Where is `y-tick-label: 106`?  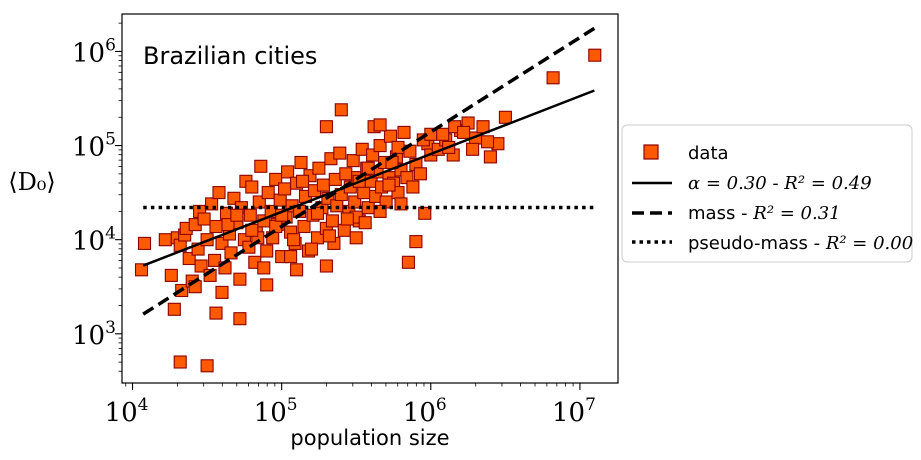
y-tick-label: 106 is located at coordinates (94, 51).